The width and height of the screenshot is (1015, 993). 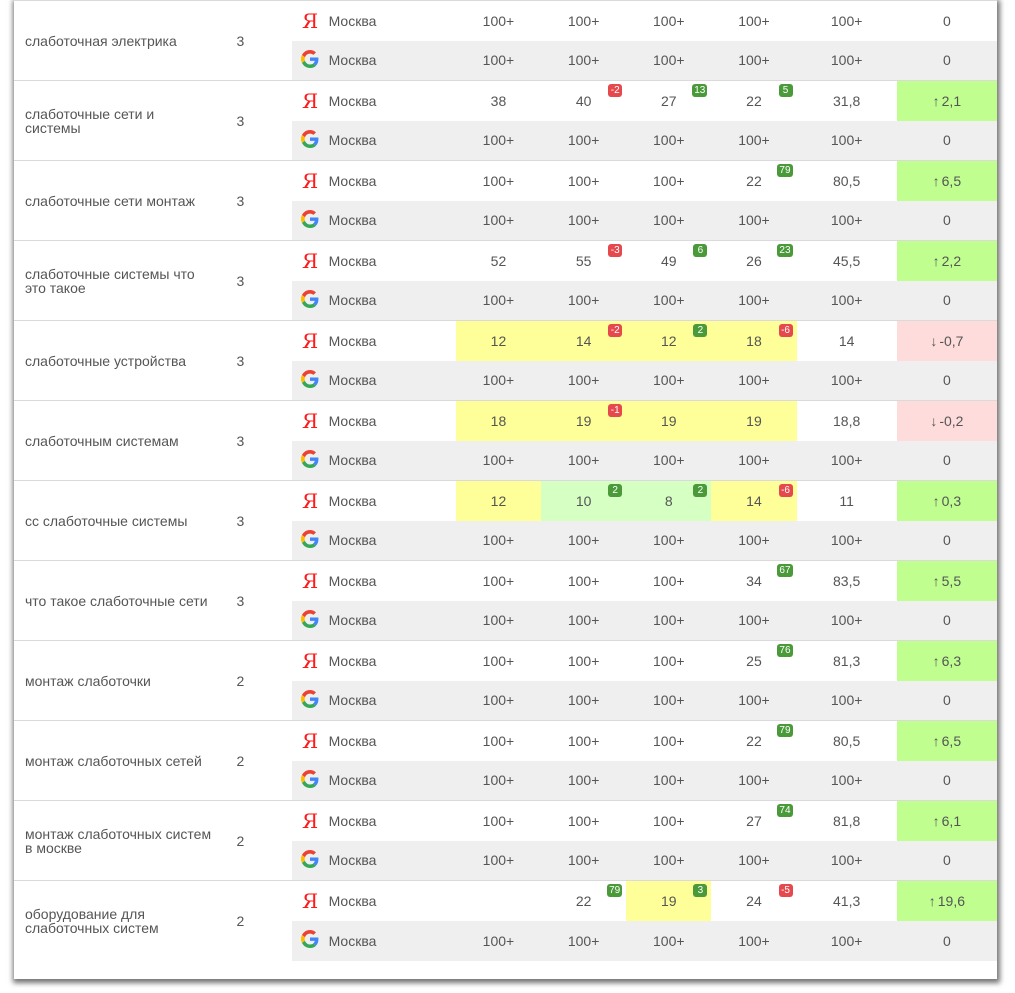 I want to click on keyword-cell: монтаж слаботочных систем в москве, so click(x=123, y=840).